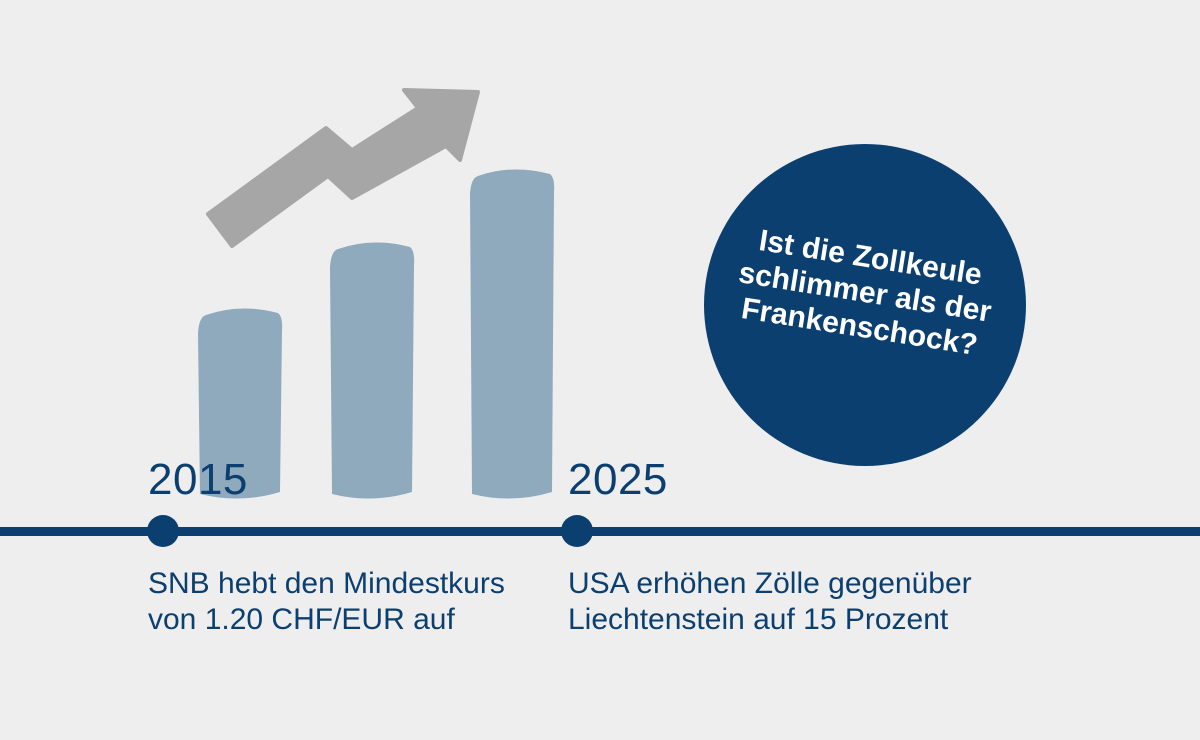 The height and width of the screenshot is (740, 1200). I want to click on timeline-marker-2015, so click(163, 531).